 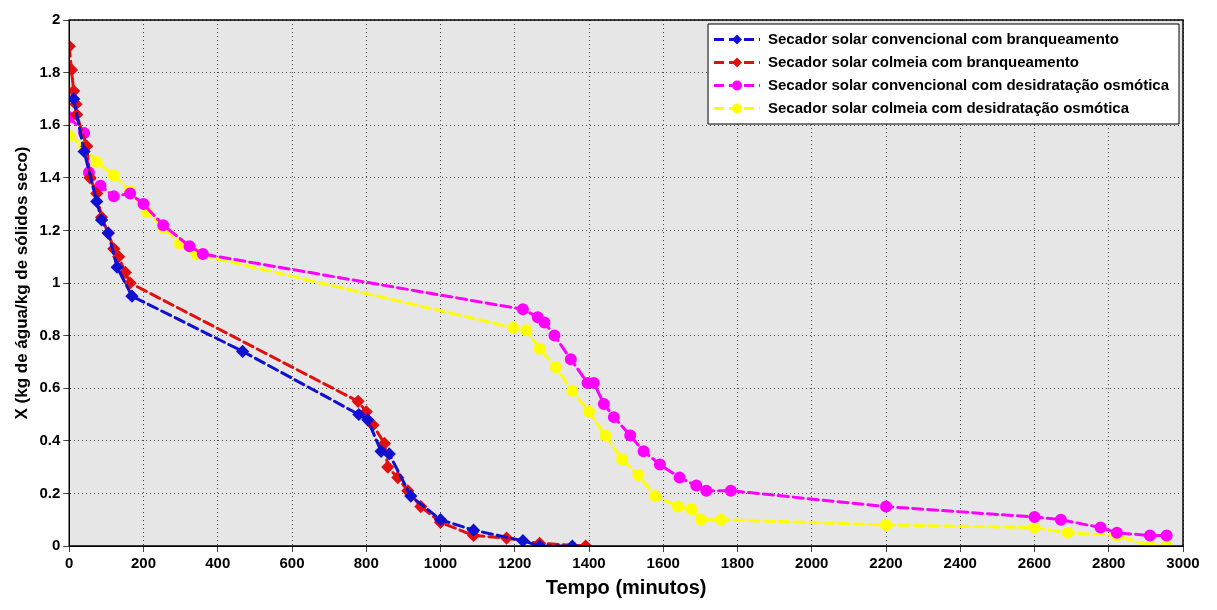 I want to click on y-tick-label: 1.6, so click(x=50, y=124).